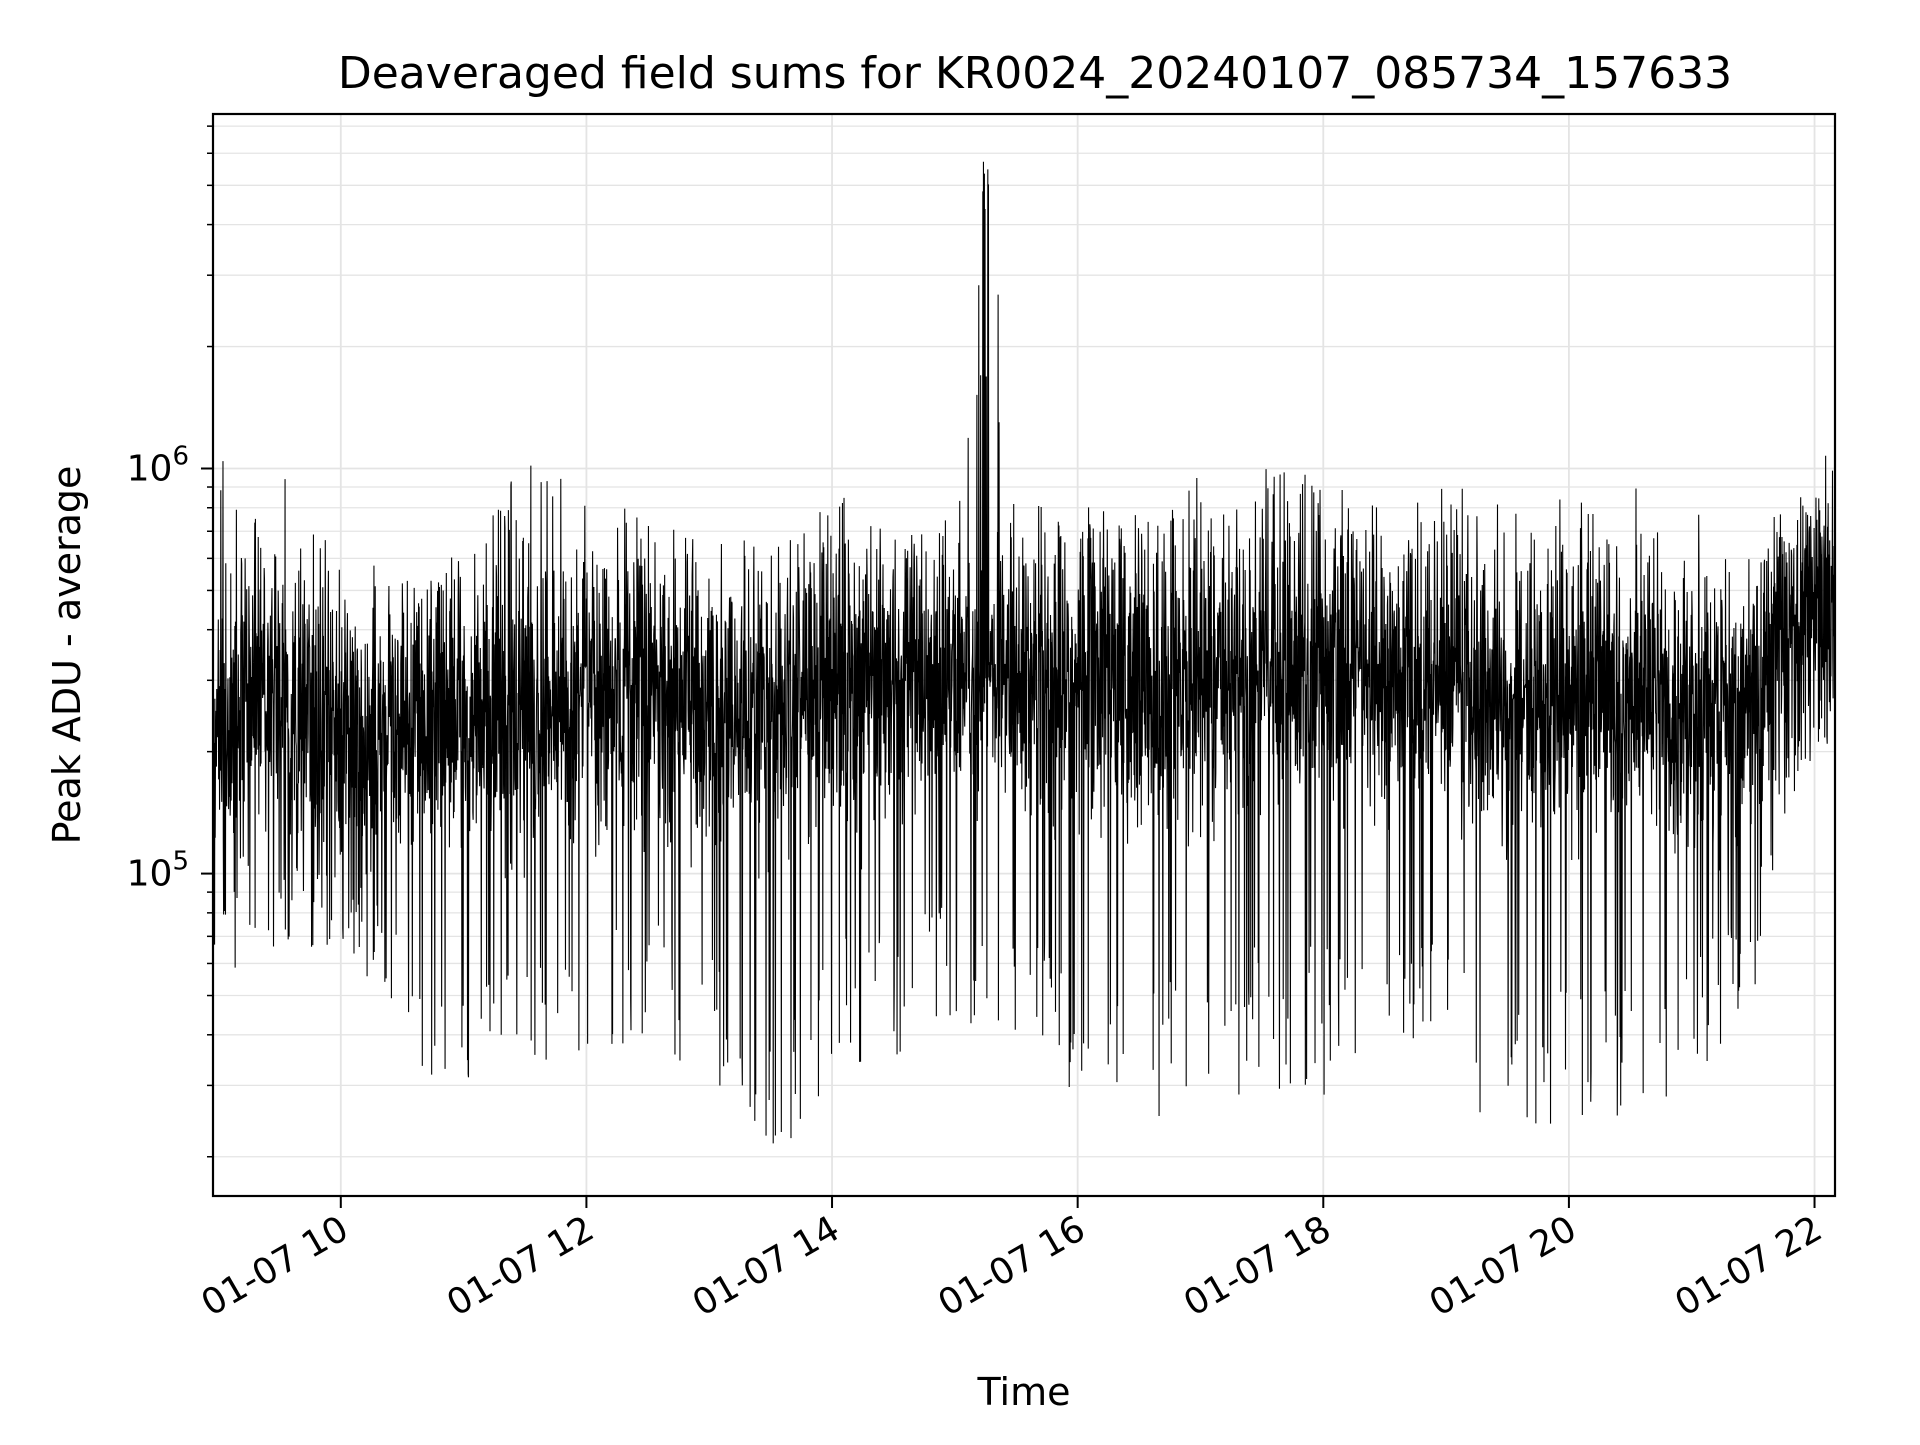 Image resolution: width=1920 pixels, height=1445 pixels. I want to click on x-tick-label: 01-07 18, so click(1257, 1266).